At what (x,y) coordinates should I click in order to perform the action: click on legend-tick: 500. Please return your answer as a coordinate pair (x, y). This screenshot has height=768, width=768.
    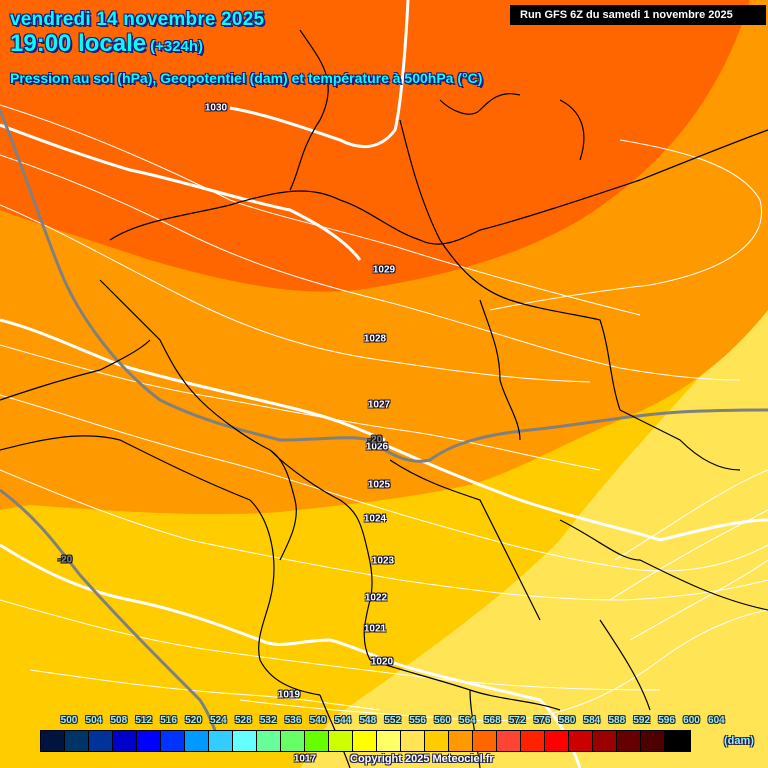
    Looking at the image, I should click on (69, 720).